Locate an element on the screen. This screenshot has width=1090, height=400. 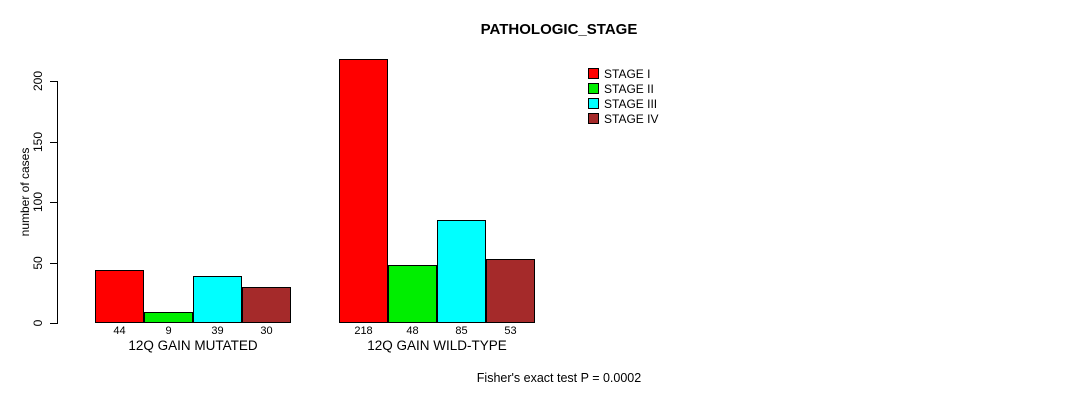
group-label-12q-gain-mutated: 12Q GAIN MUTATED is located at coordinates (193, 345).